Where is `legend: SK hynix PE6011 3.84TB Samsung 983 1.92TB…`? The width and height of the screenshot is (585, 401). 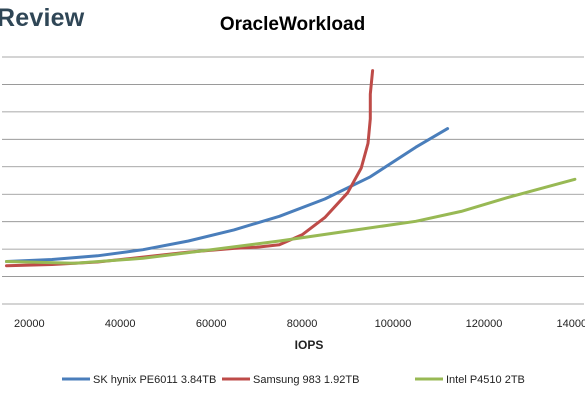 legend: SK hynix PE6011 3.84TB Samsung 983 1.92TB… is located at coordinates (293, 380).